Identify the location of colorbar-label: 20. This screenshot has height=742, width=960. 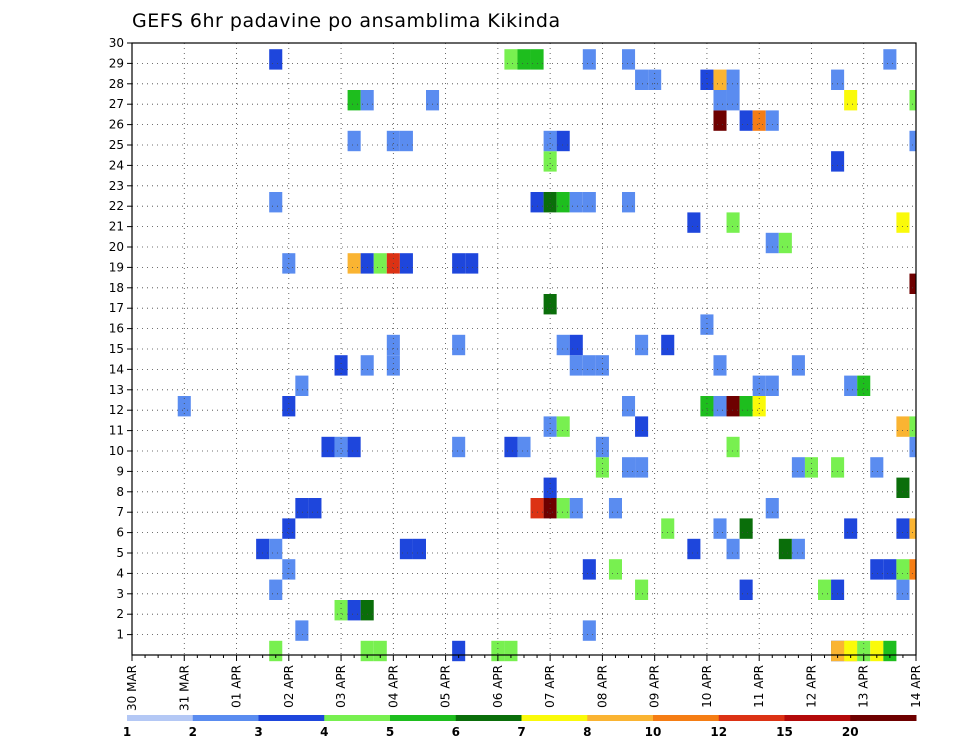
(850, 732).